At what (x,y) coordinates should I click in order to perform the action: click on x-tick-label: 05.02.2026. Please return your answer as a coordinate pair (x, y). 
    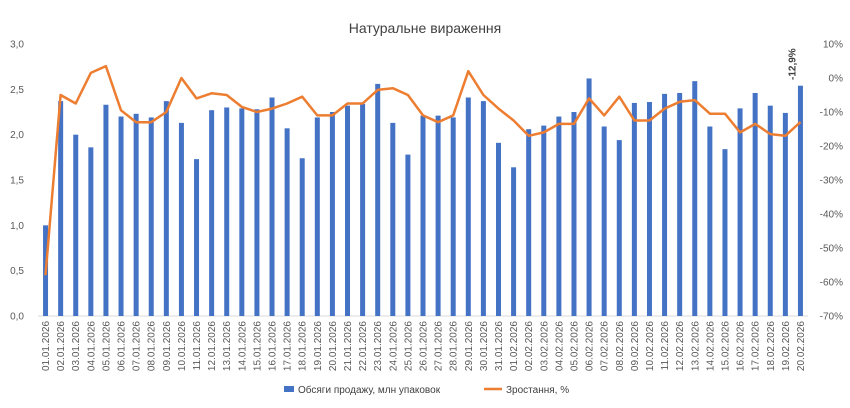
    Looking at the image, I should click on (574, 346).